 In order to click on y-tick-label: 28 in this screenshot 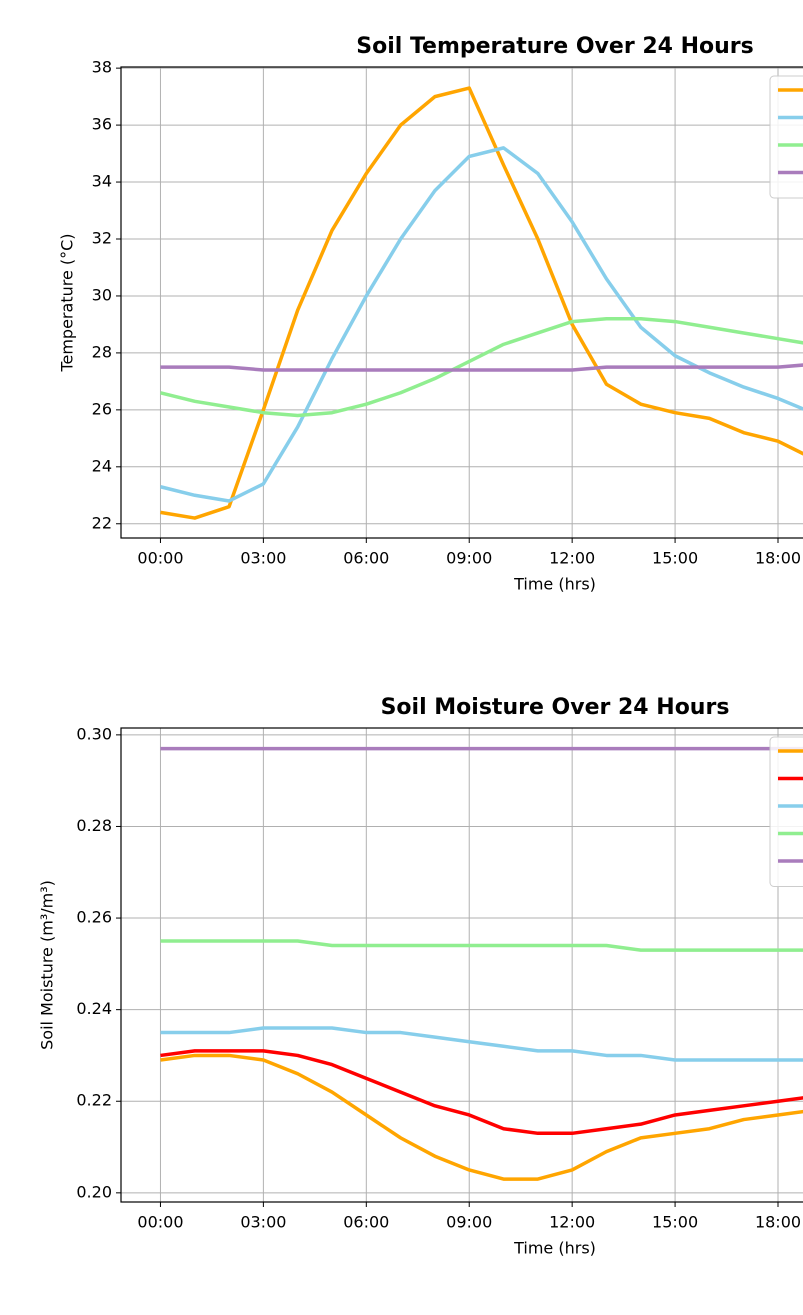, I will do `click(102, 351)`.